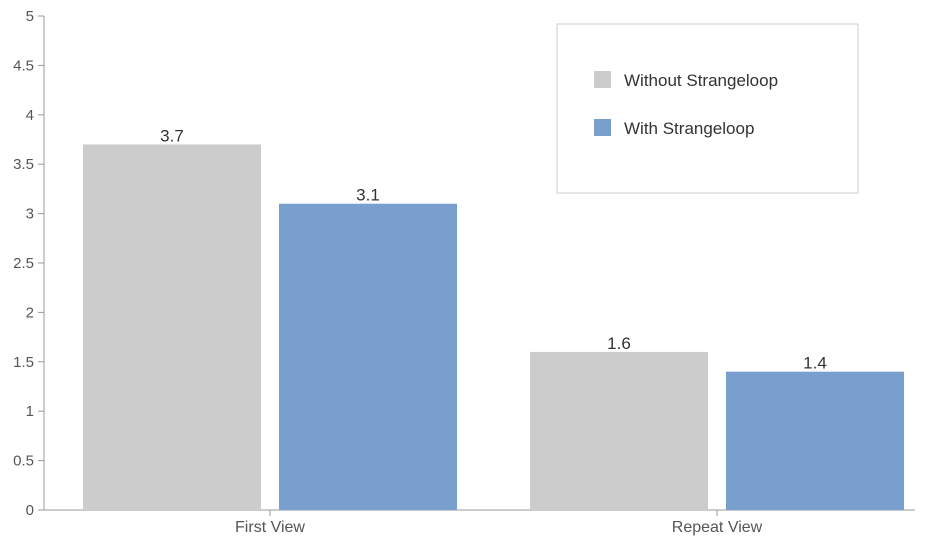  What do you see at coordinates (23, 263) in the screenshot?
I see `y-tick-label: 2.5` at bounding box center [23, 263].